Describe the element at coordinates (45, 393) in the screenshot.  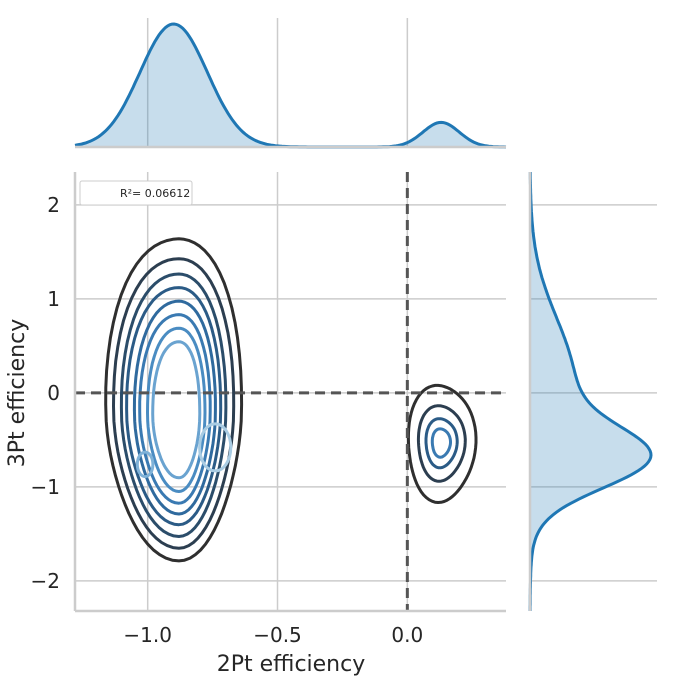
I see `y-tick-labels: 2 1 0 −1 −2` at that location.